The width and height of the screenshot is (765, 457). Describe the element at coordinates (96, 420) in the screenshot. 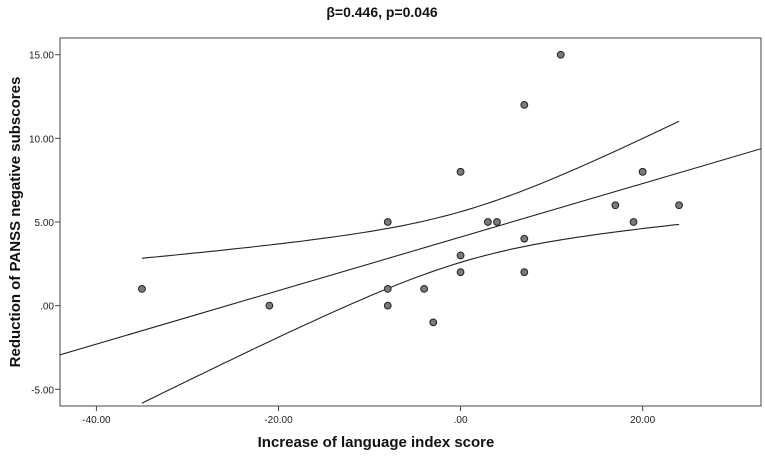

I see `x-tick-label: -40.00` at that location.